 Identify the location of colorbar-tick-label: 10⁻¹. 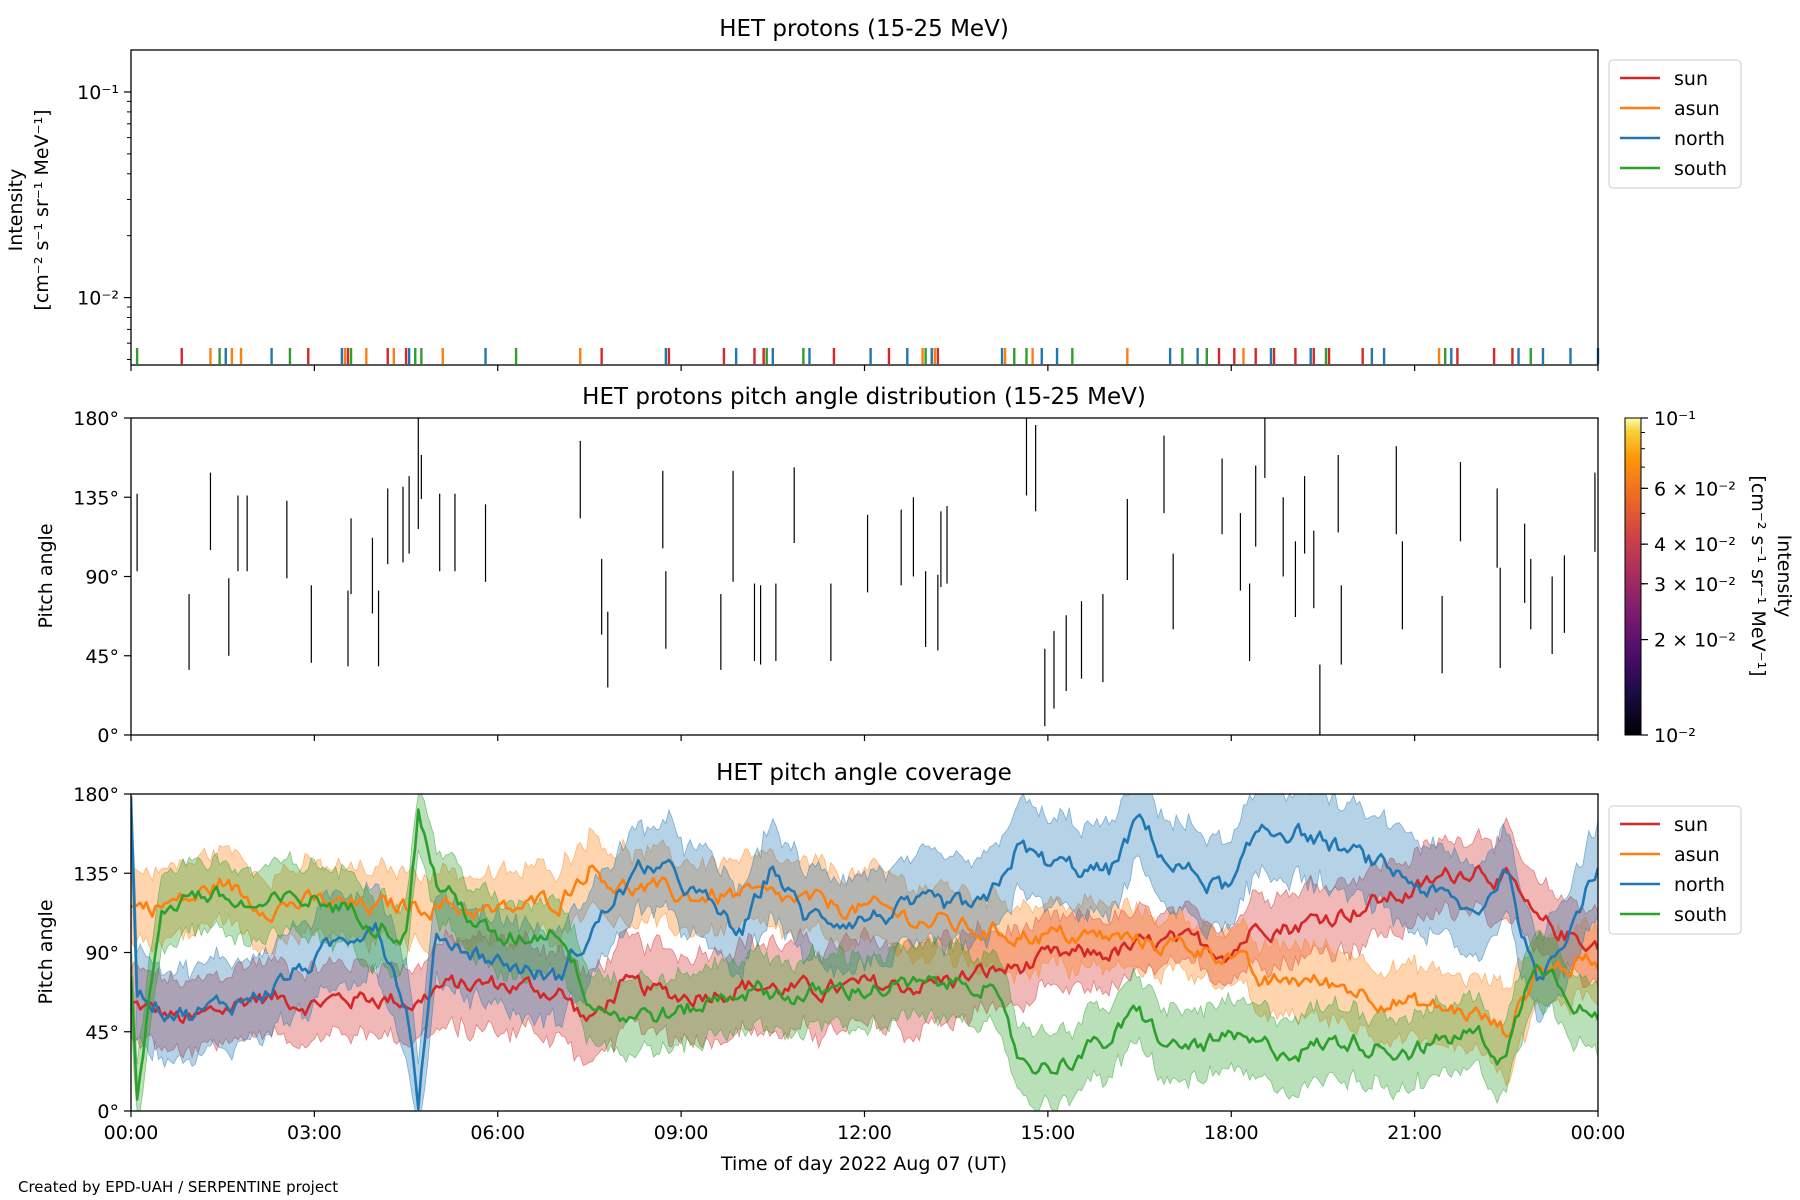
(1675, 419).